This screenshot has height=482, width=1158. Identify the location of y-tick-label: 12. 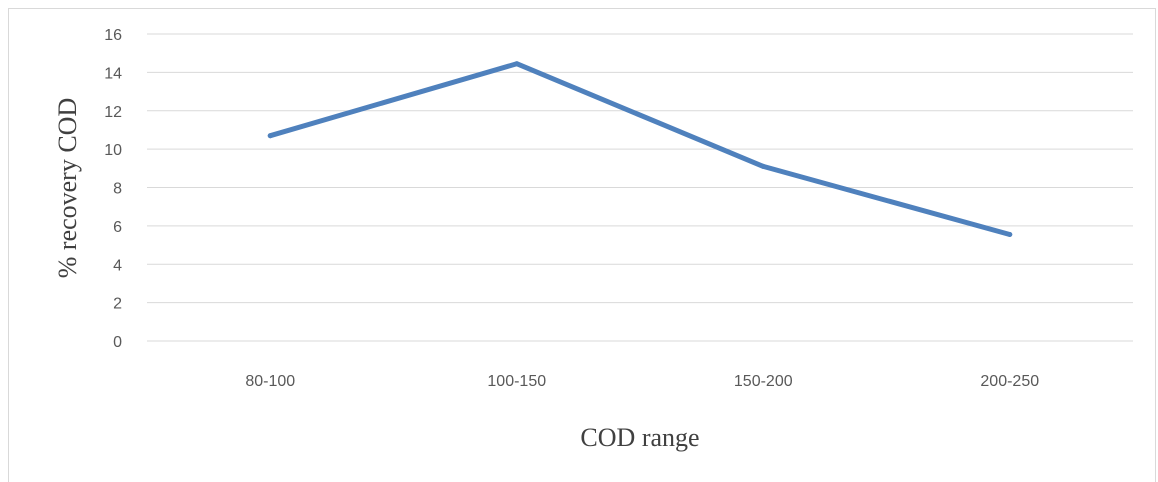
(113, 112).